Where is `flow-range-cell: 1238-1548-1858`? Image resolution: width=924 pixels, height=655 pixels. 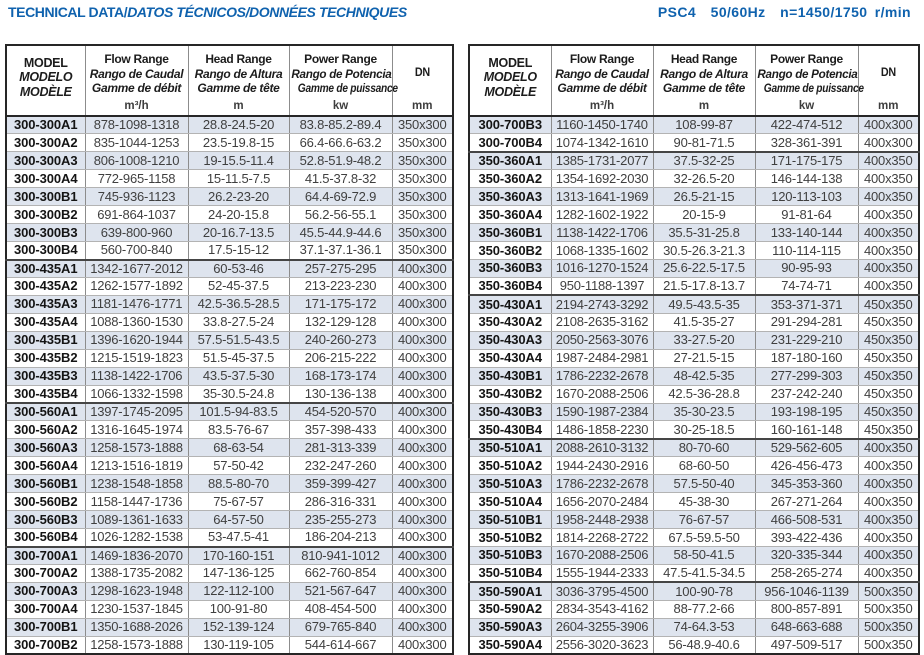
flow-range-cell: 1238-1548-1858 is located at coordinates (136, 484).